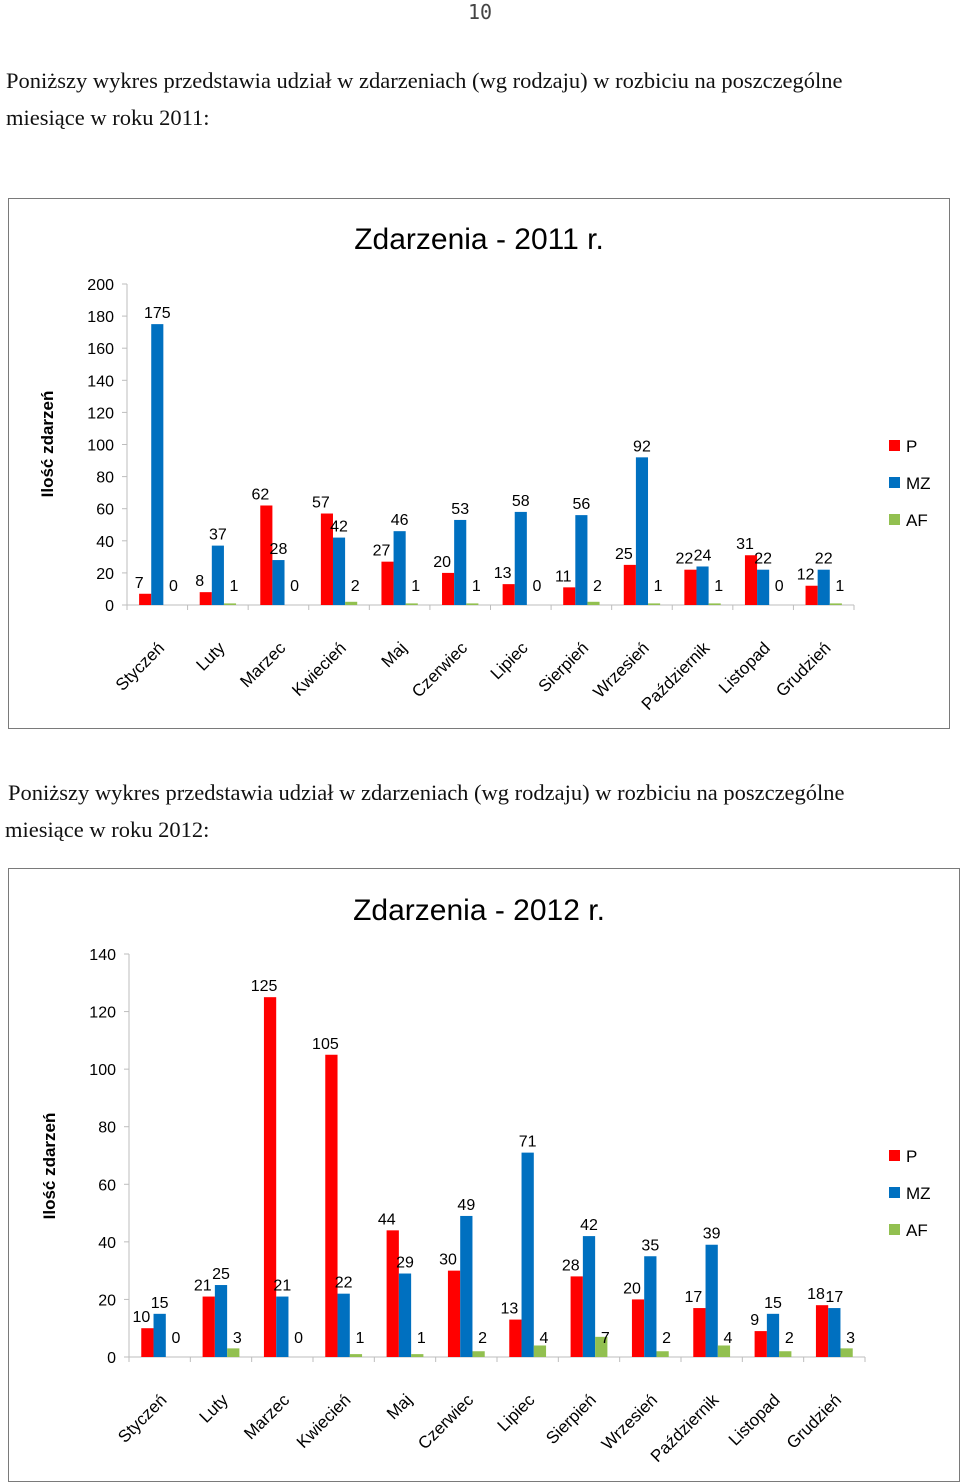 The image size is (960, 1484). What do you see at coordinates (509, 660) in the screenshot?
I see `x-tick-label: Lipiec` at bounding box center [509, 660].